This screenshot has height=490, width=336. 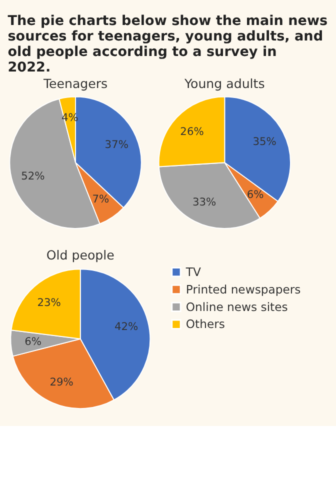 What do you see at coordinates (192, 131) in the screenshot?
I see `data-label: 26%` at bounding box center [192, 131].